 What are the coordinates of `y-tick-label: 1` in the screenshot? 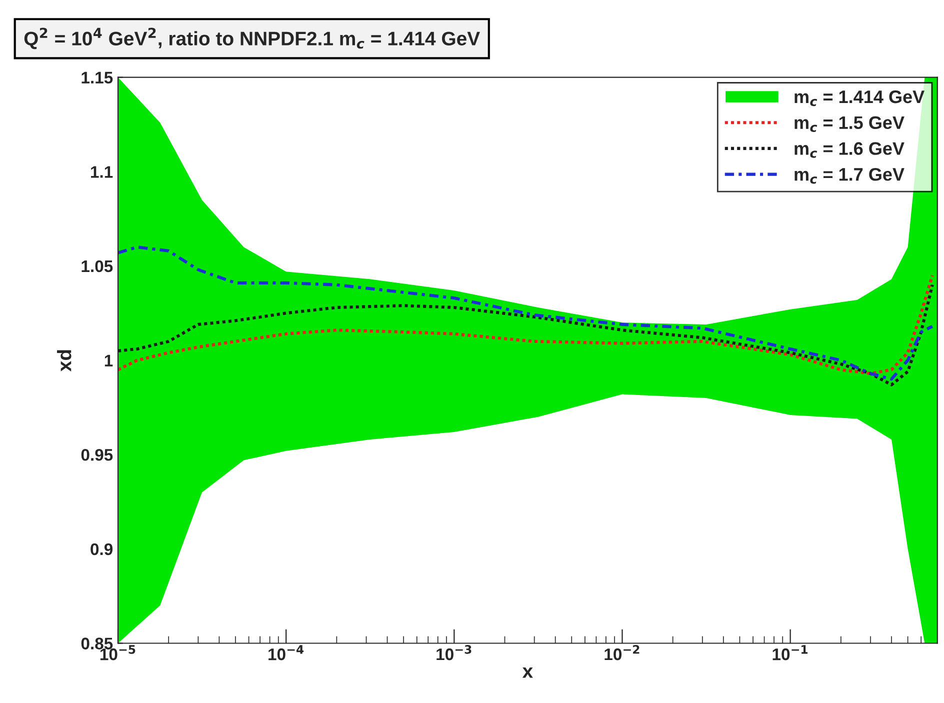 It's located at (108, 360).